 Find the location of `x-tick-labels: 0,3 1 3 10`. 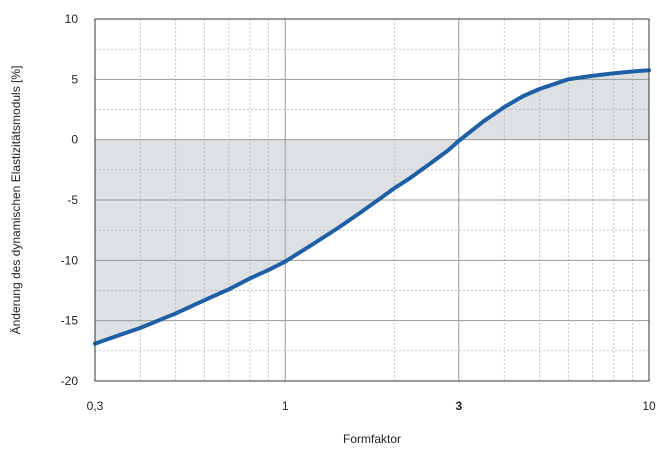

x-tick-labels: 0,3 1 3 10 is located at coordinates (371, 406).